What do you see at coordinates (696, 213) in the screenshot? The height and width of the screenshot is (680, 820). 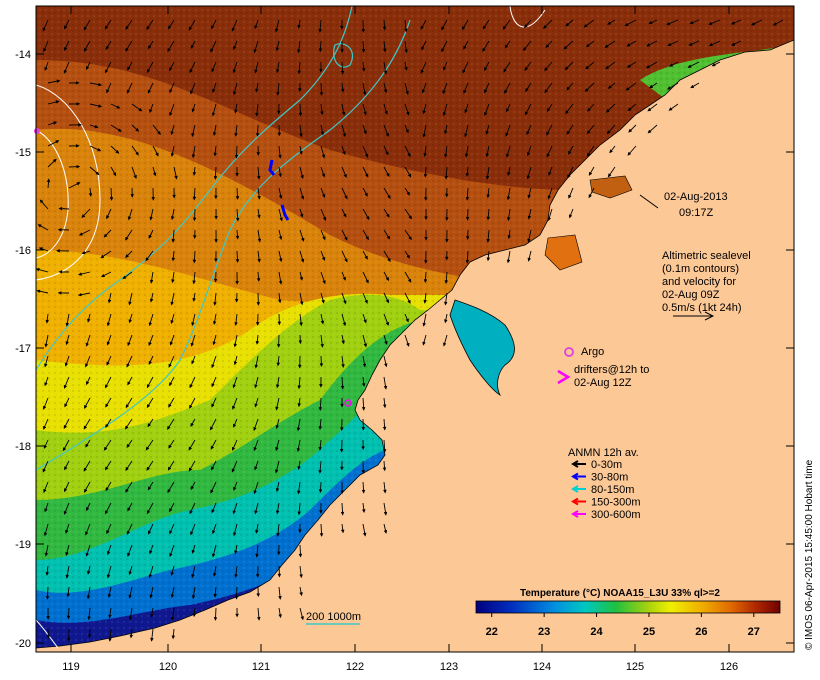 I see `timestamp-time: 09:17Z` at bounding box center [696, 213].